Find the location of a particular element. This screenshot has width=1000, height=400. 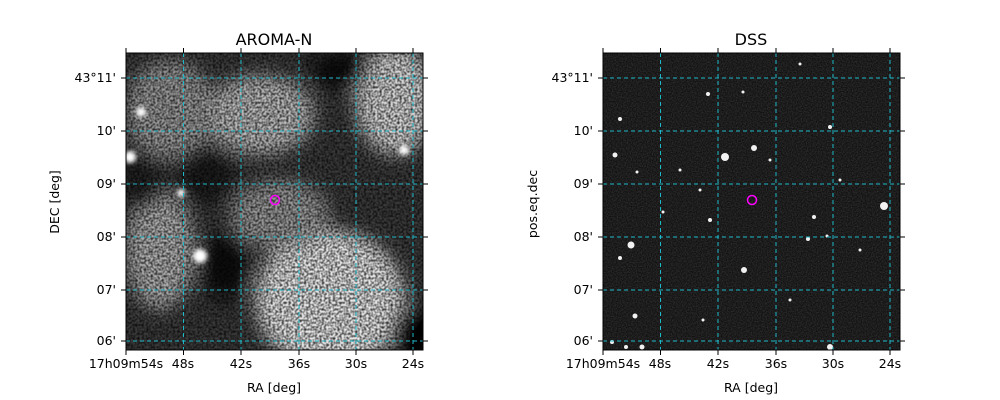

aroma-n-xlabel: RA [deg] is located at coordinates (274, 387).